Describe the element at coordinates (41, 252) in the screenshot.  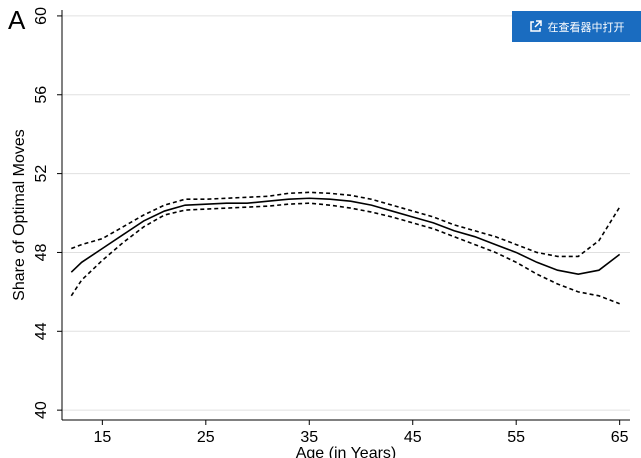
I see `y-tick-label: 48` at that location.